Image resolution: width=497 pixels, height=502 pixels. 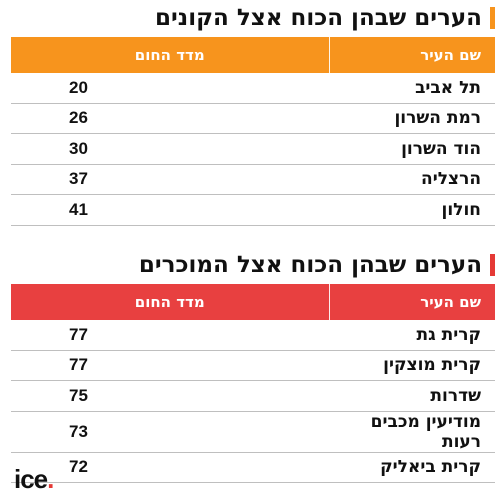 I want to click on heat-index: 26, so click(x=170, y=118).